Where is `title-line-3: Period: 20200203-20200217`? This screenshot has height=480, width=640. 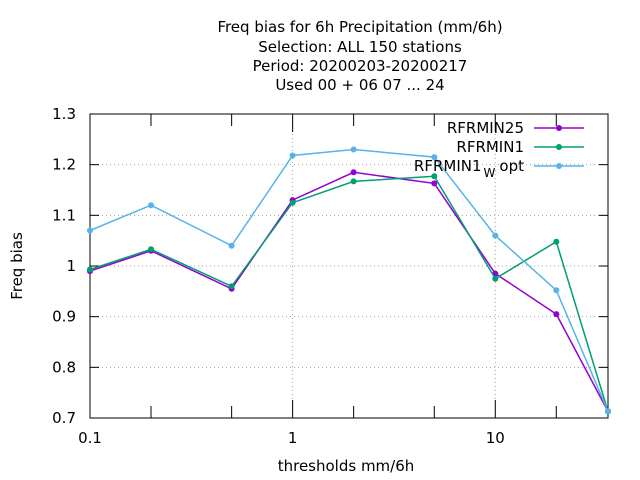 title-line-3: Period: 20200203-20200217 is located at coordinates (360, 66).